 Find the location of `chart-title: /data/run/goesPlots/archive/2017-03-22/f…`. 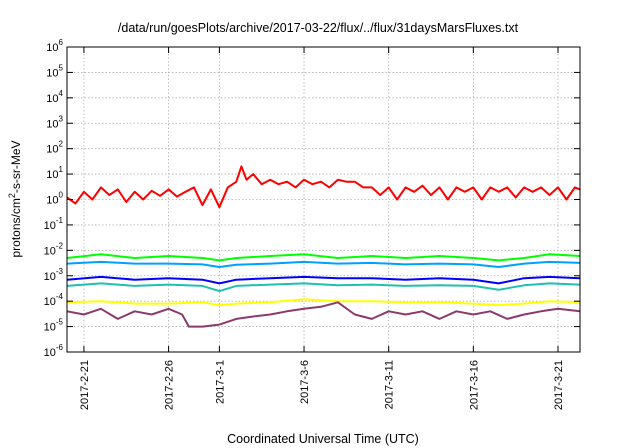

chart-title: /data/run/goesPlots/archive/2017-03-22/f… is located at coordinates (318, 28).